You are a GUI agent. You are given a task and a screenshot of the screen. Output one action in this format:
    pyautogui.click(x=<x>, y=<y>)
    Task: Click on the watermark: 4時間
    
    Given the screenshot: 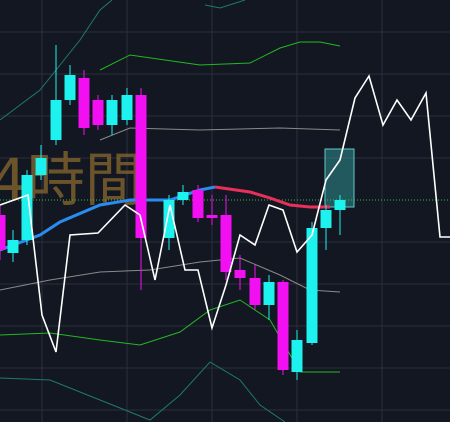 What is the action you would take?
    pyautogui.click(x=71, y=180)
    